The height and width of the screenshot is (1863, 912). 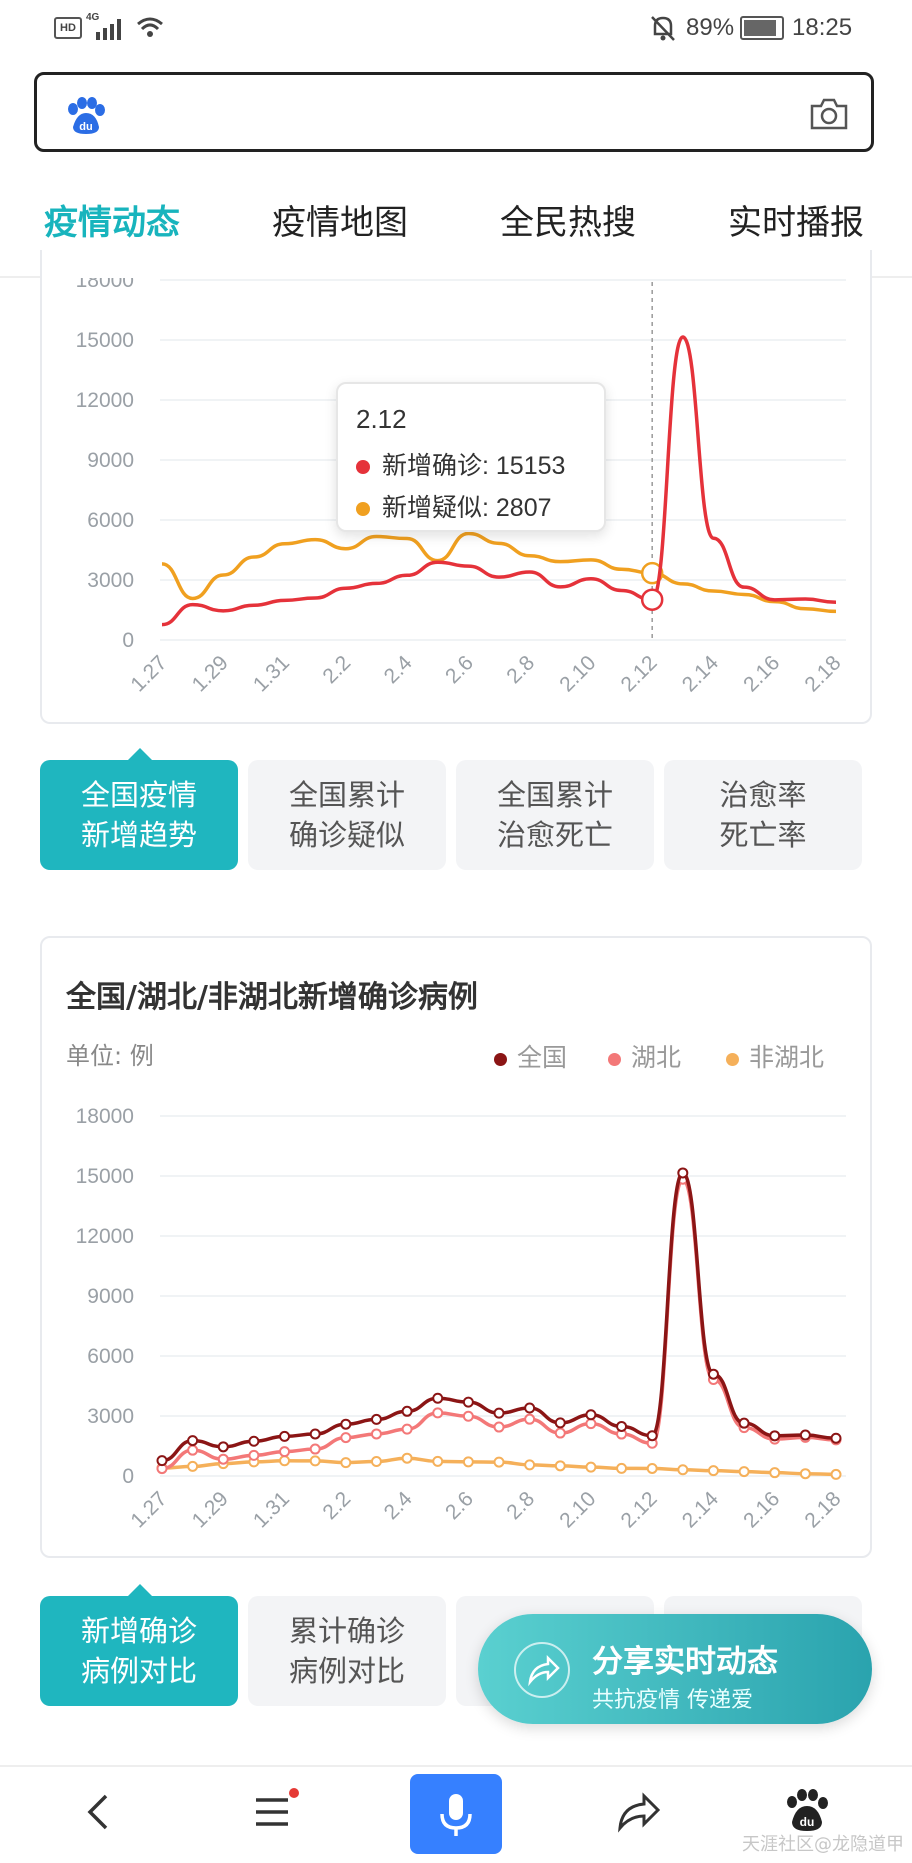 I want to click on segment-cumulative-confirmed-compare: 累计确诊 病例对比, so click(x=347, y=1651).